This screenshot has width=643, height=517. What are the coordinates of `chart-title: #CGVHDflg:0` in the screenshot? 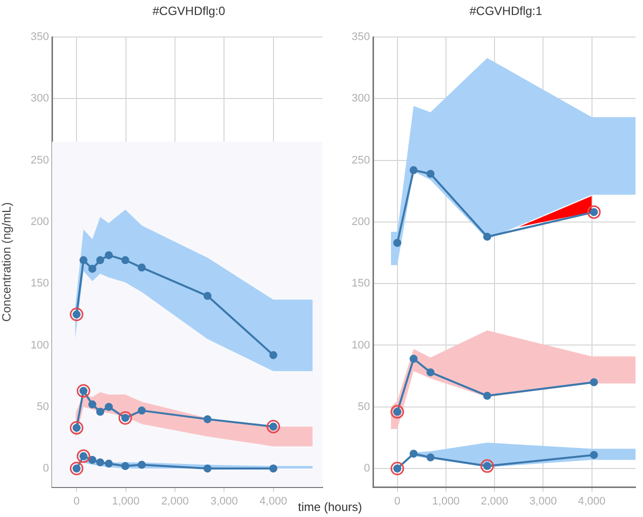 It's located at (189, 11).